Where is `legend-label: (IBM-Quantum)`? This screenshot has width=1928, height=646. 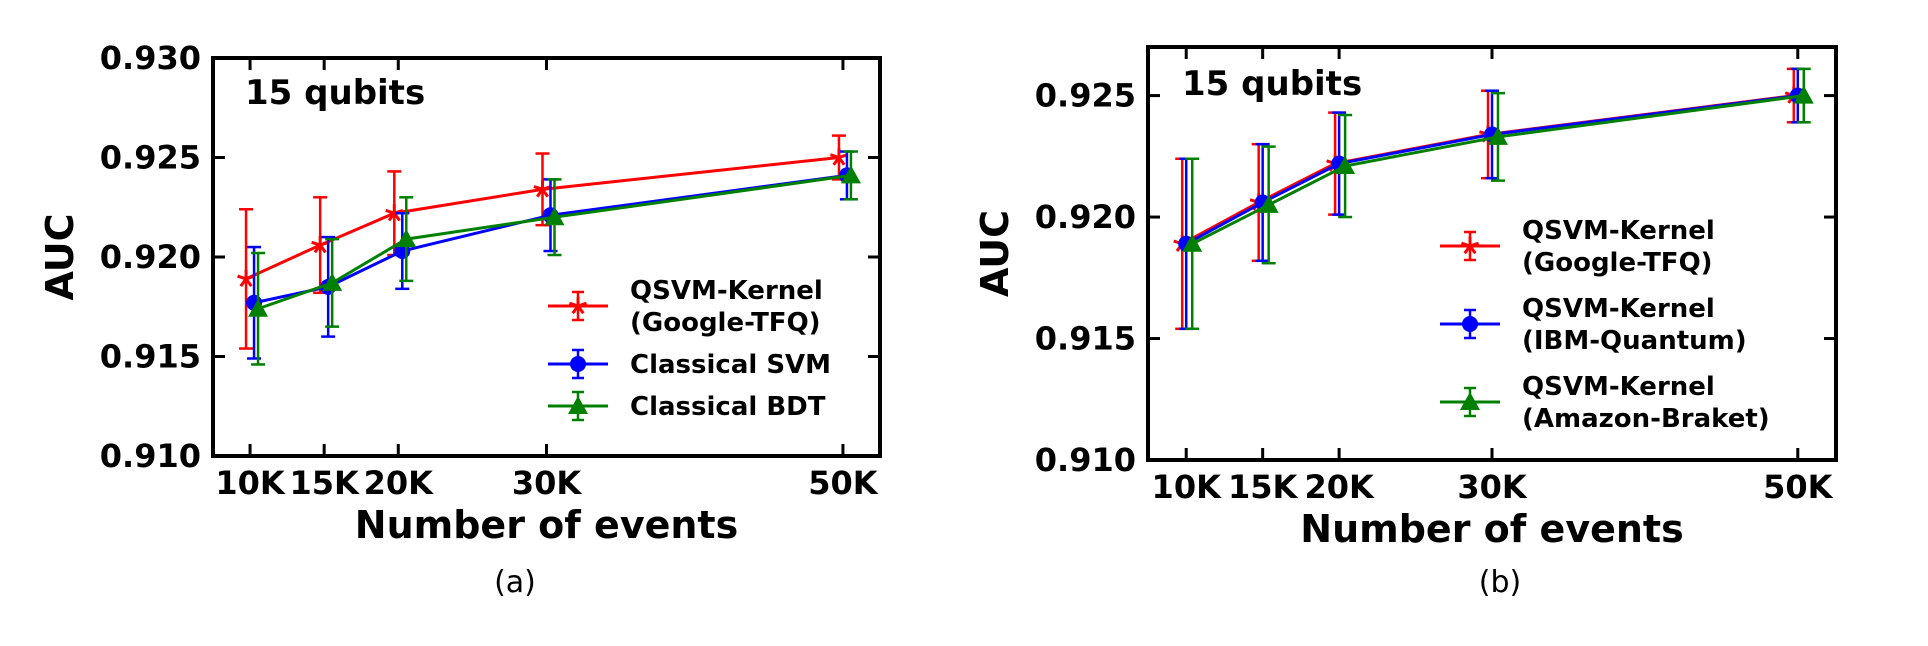
legend-label: (IBM-Quantum) is located at coordinates (1634, 341).